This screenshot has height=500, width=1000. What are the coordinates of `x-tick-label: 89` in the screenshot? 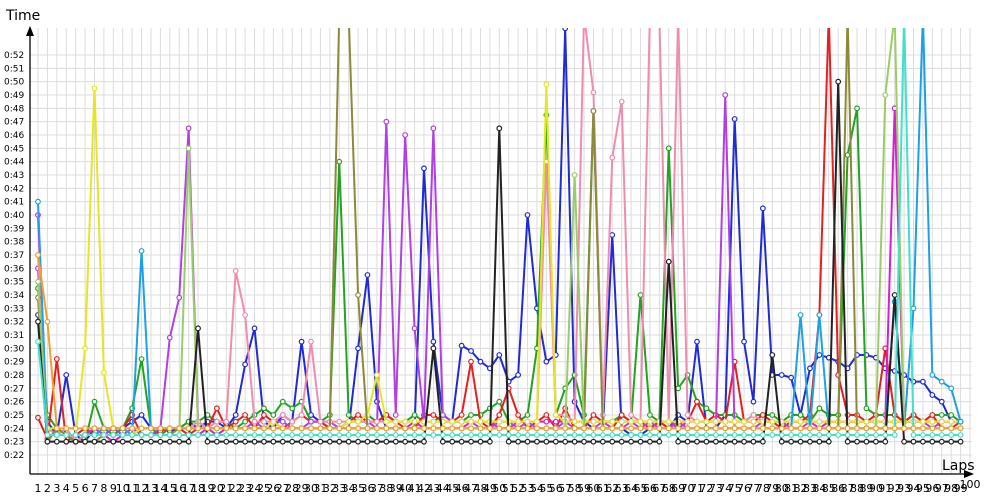 It's located at (866, 488).